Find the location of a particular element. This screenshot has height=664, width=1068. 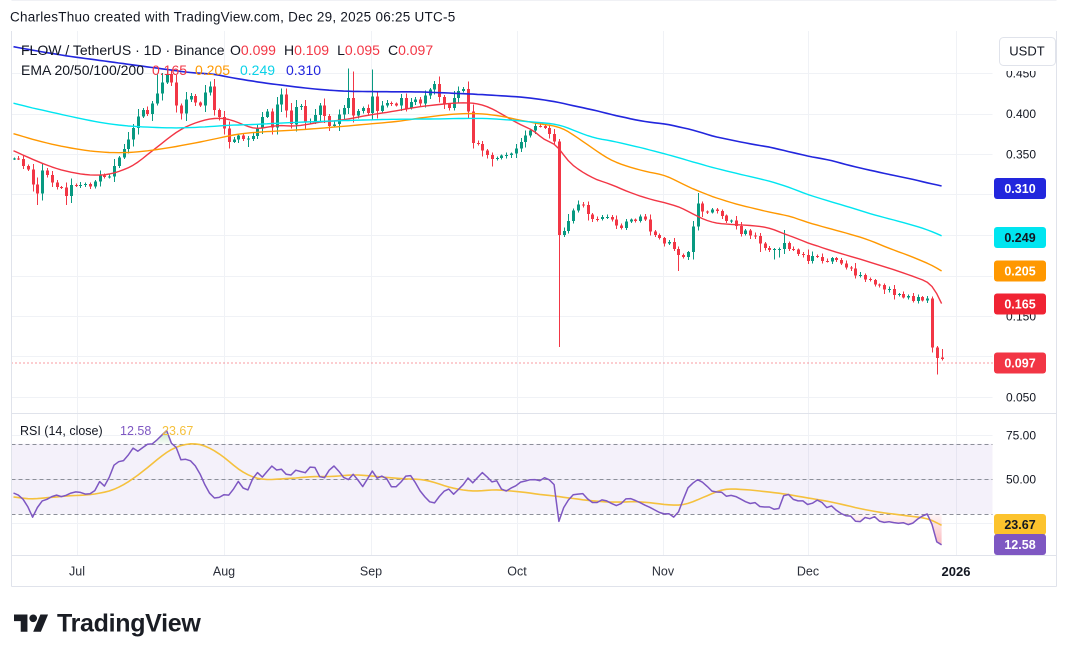

svg-text: Aug is located at coordinates (224, 572).